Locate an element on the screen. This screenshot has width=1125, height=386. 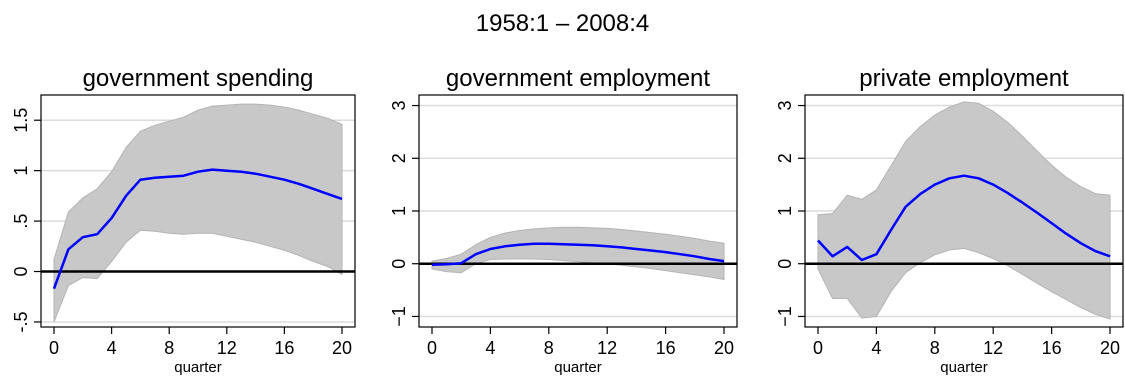
panel-title: private employment is located at coordinates (964, 78).